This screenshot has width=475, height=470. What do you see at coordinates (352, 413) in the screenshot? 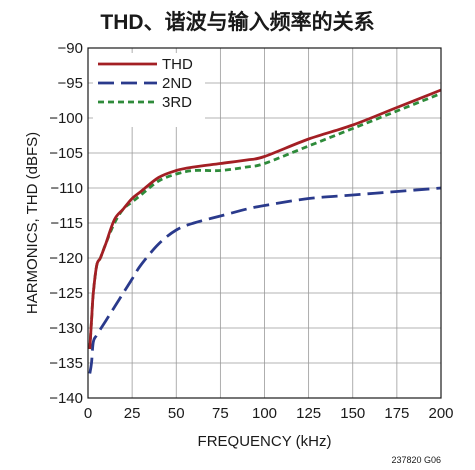
I see `x-tick-label: 150` at bounding box center [352, 413].